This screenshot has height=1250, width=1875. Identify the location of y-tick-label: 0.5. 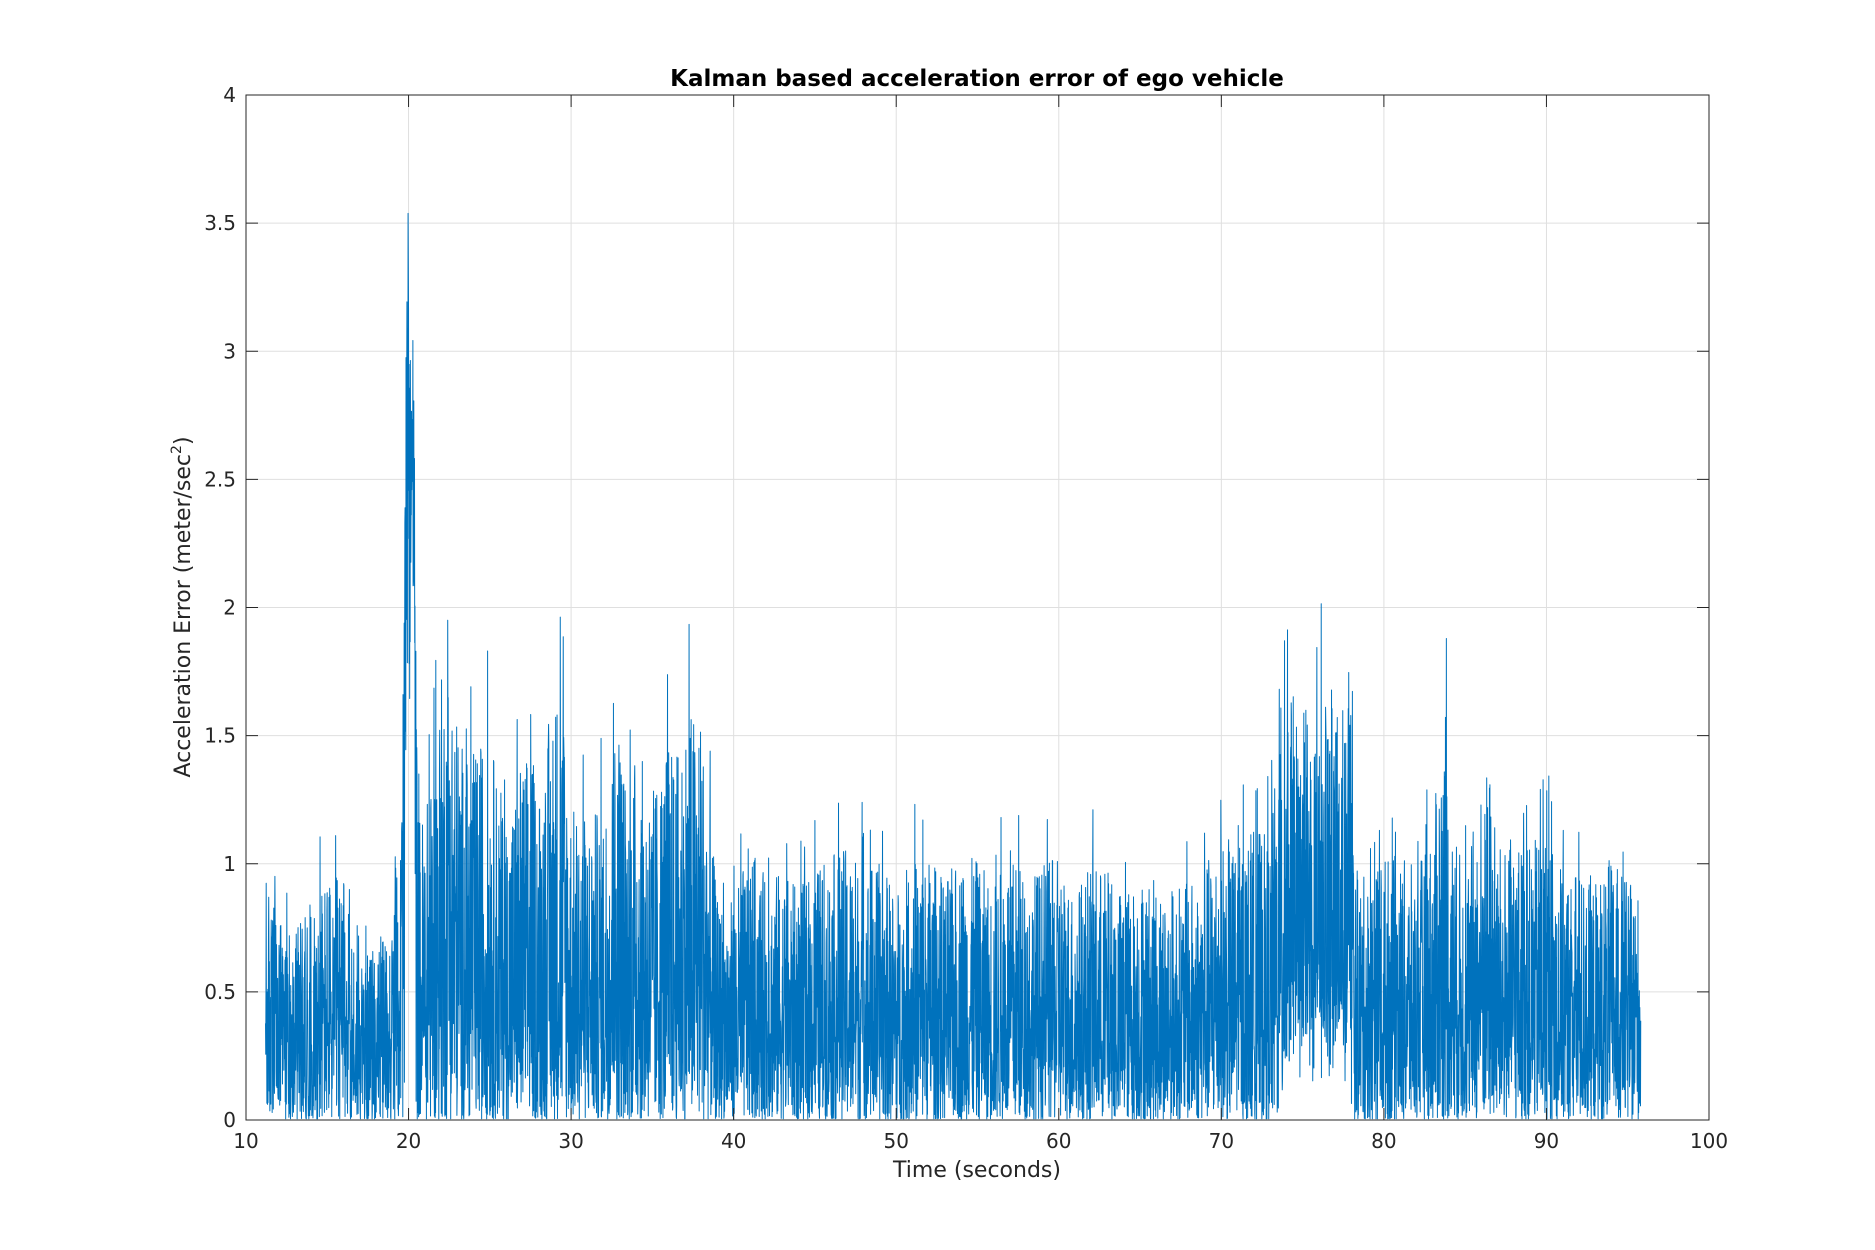
(220, 992).